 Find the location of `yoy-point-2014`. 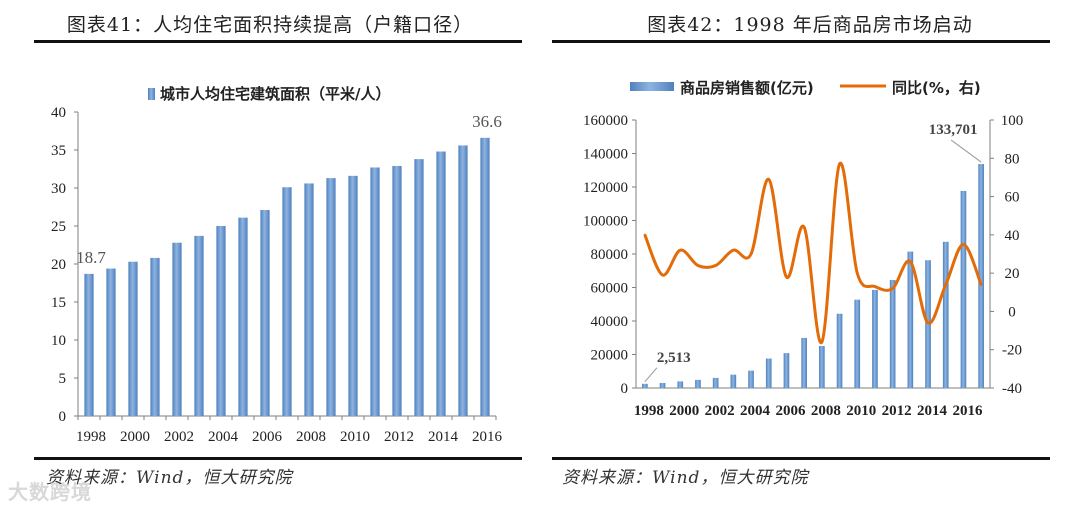

yoy-point-2014 is located at coordinates (928, 323).